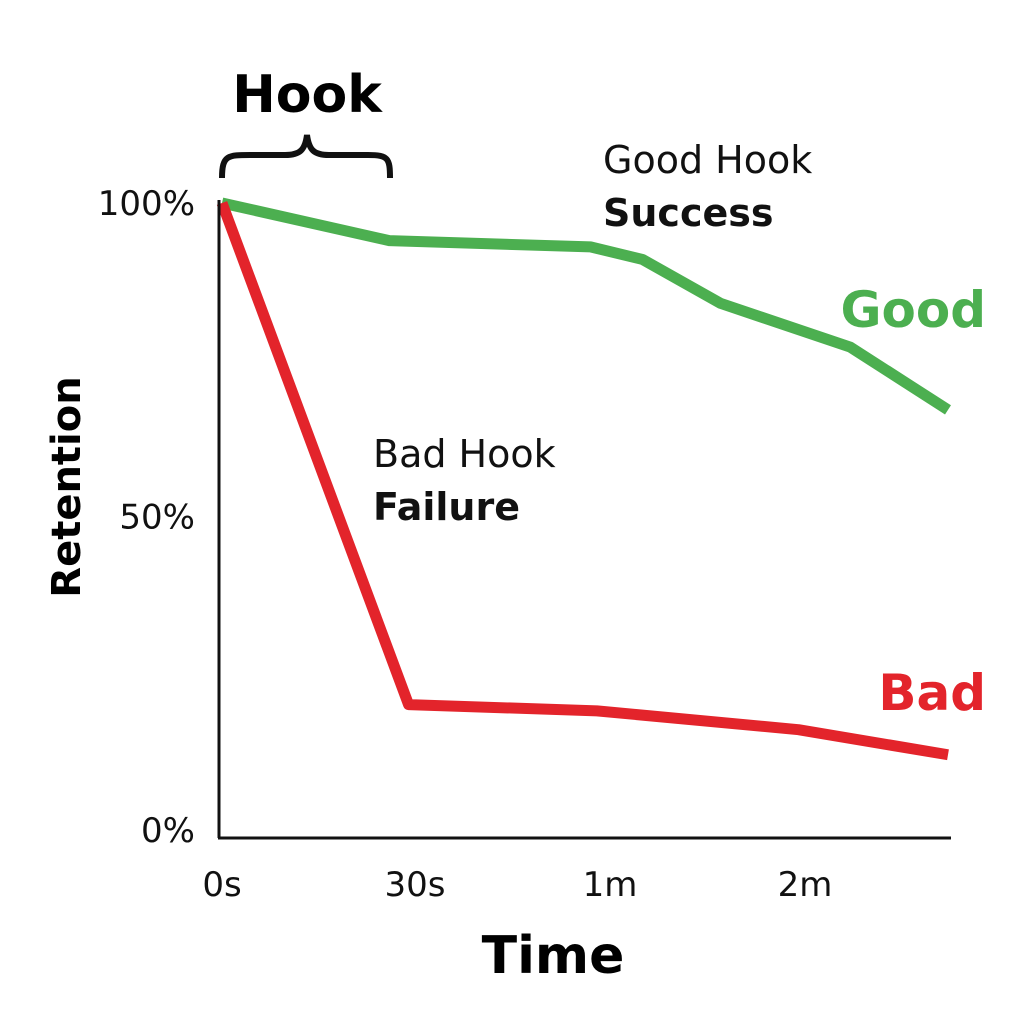  What do you see at coordinates (688, 213) in the screenshot?
I see `success-label: Success` at bounding box center [688, 213].